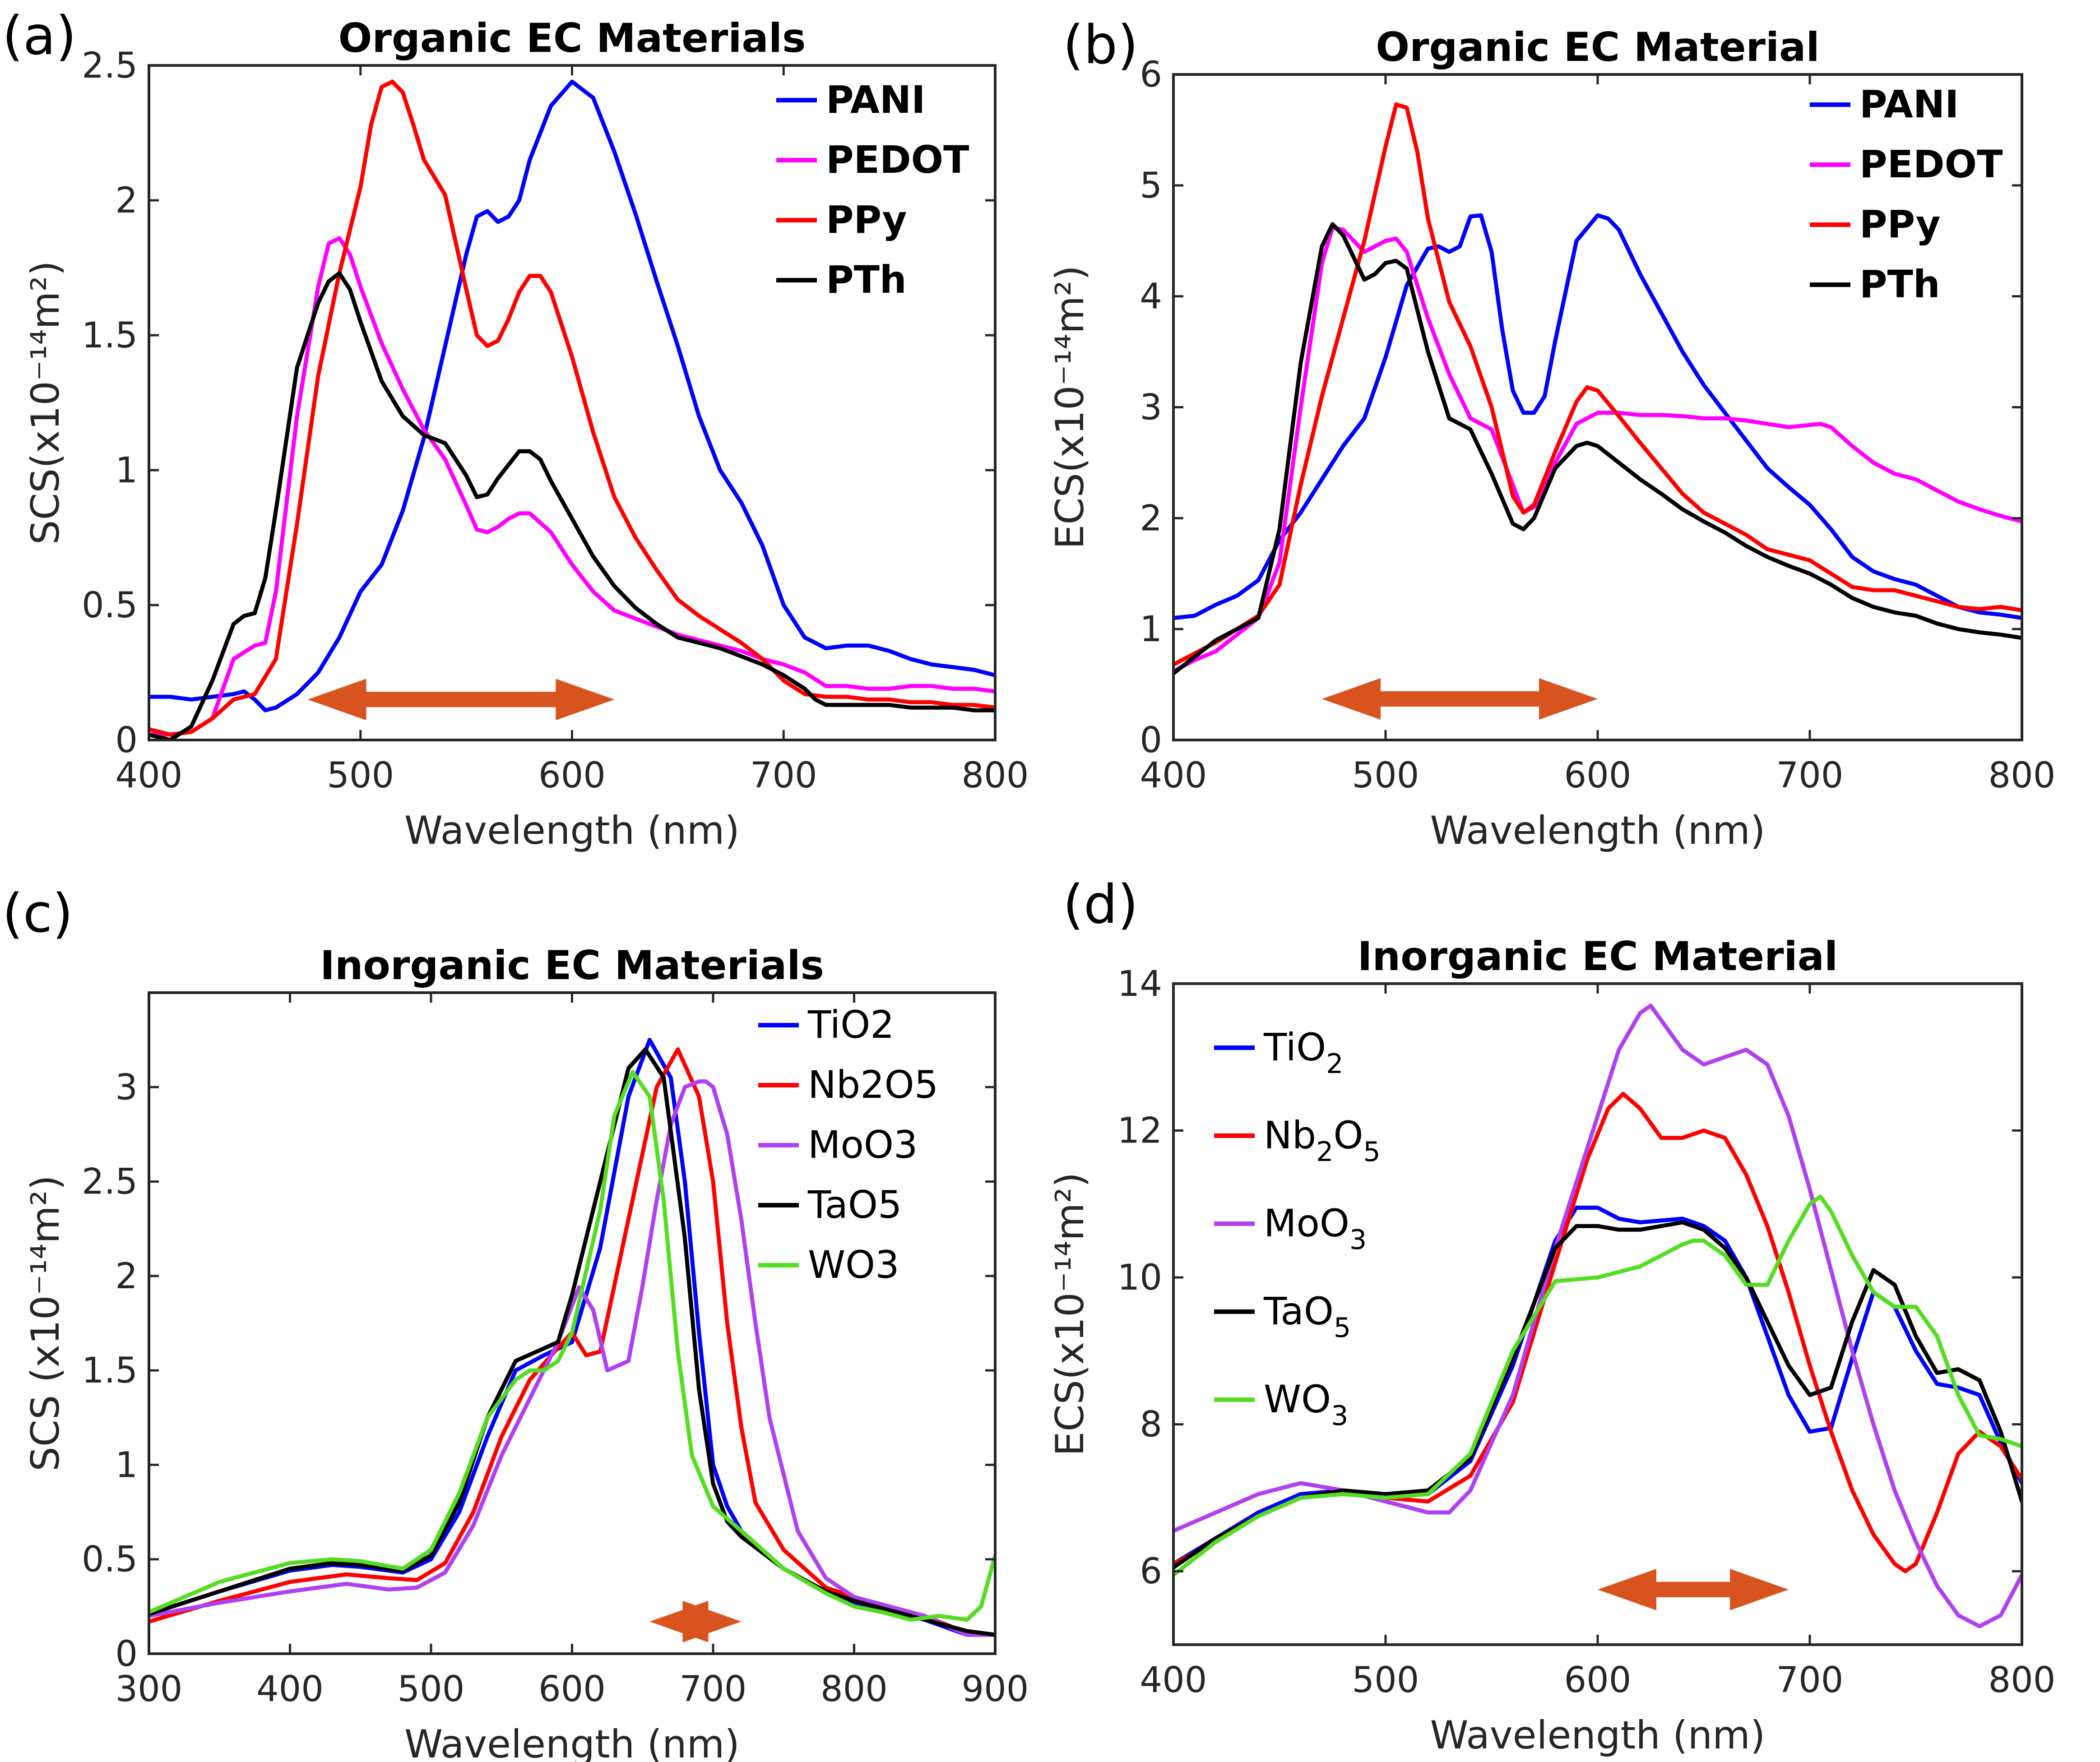 The height and width of the screenshot is (1762, 2100). Describe the element at coordinates (1139, 1278) in the screenshot. I see `y-tick-label: 10` at that location.